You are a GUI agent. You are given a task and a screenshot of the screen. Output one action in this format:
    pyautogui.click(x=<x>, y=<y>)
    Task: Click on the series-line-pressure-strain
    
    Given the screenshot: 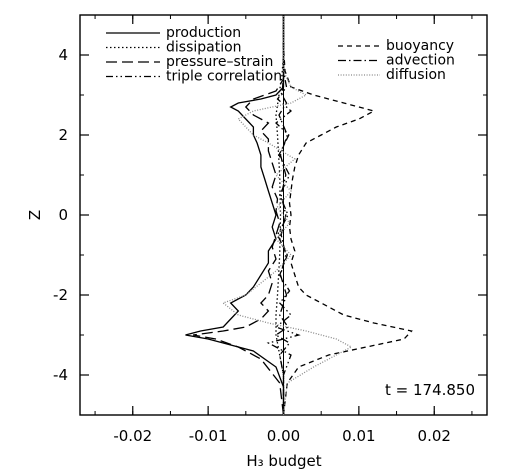 What is the action you would take?
    pyautogui.click(x=238, y=215)
    